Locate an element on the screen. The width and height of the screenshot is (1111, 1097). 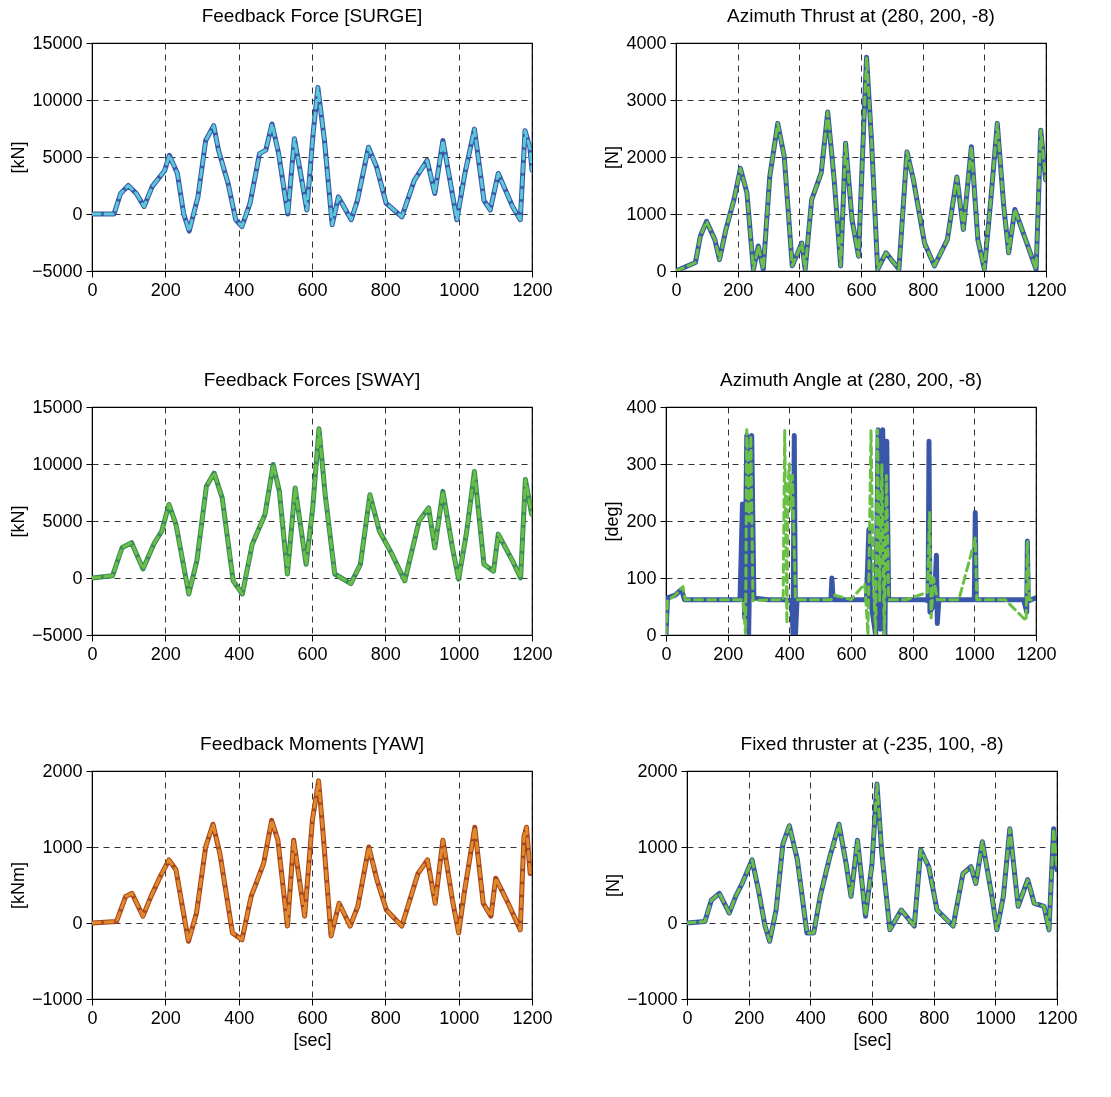
chart-title: Fixed thruster at (-235, 100, -8) is located at coordinates (872, 743).